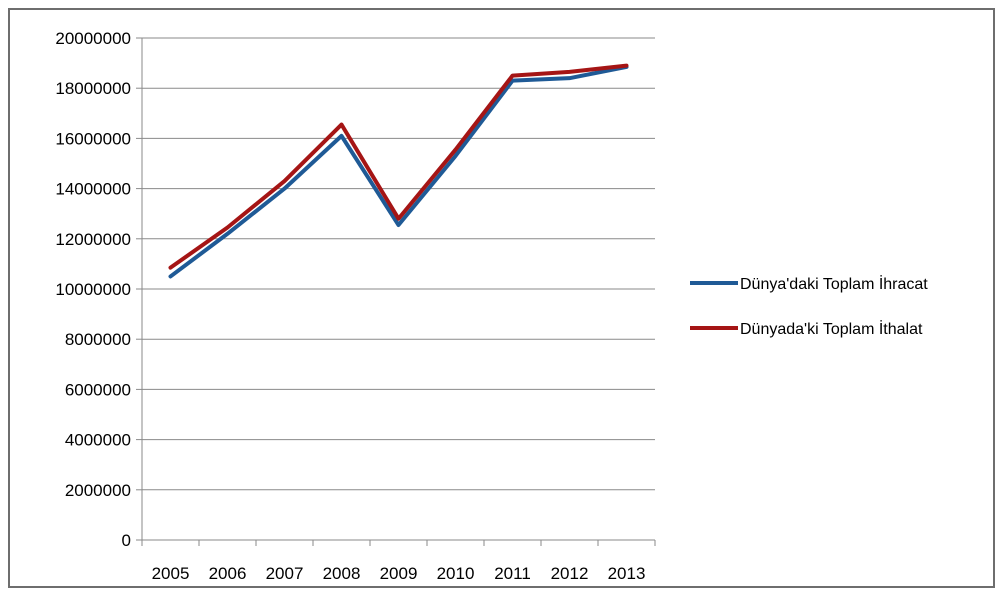 The width and height of the screenshot is (1003, 593). I want to click on x-tick-label: 2007, so click(285, 573).